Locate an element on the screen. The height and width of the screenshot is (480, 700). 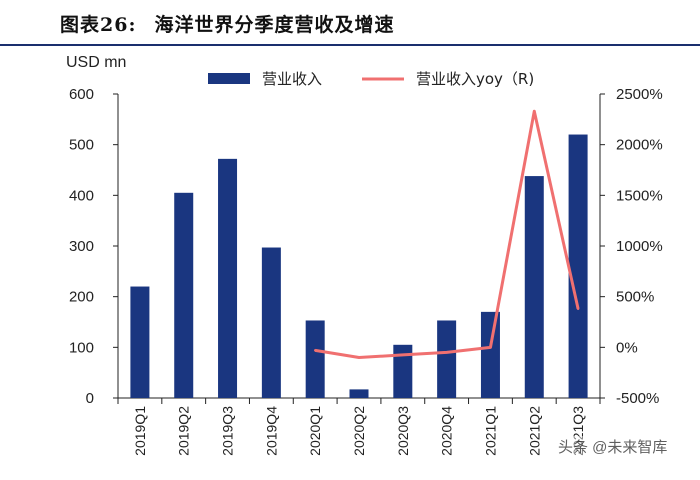
page-title: 图表26: 海洋世界分季度营收及增速 is located at coordinates (227, 23).